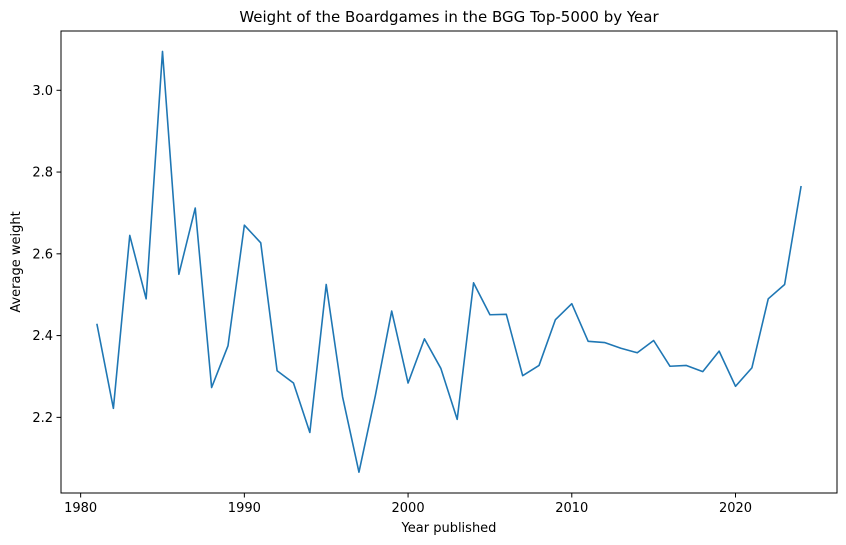 The image size is (846, 545). I want to click on x-tick-label: 2020, so click(735, 508).